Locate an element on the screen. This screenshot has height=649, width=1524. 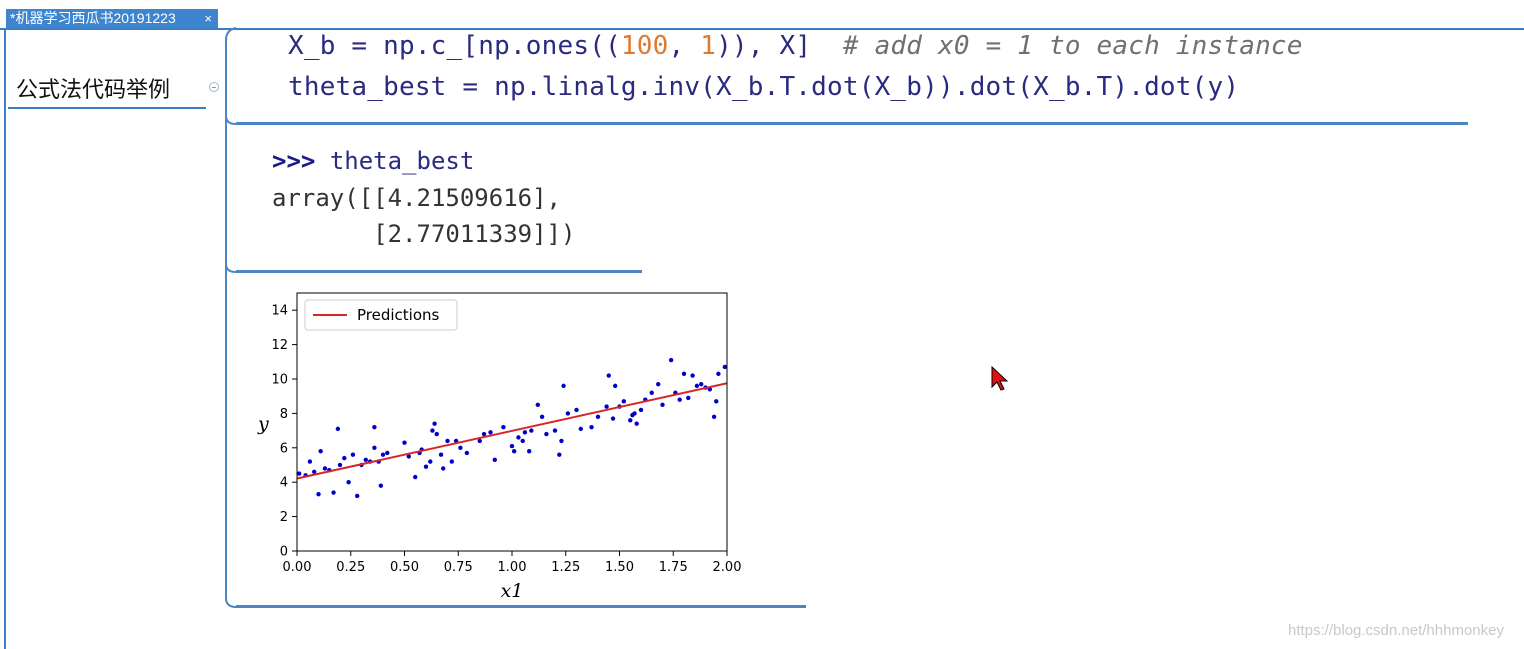
tab-bar-divider is located at coordinates (762, 29).